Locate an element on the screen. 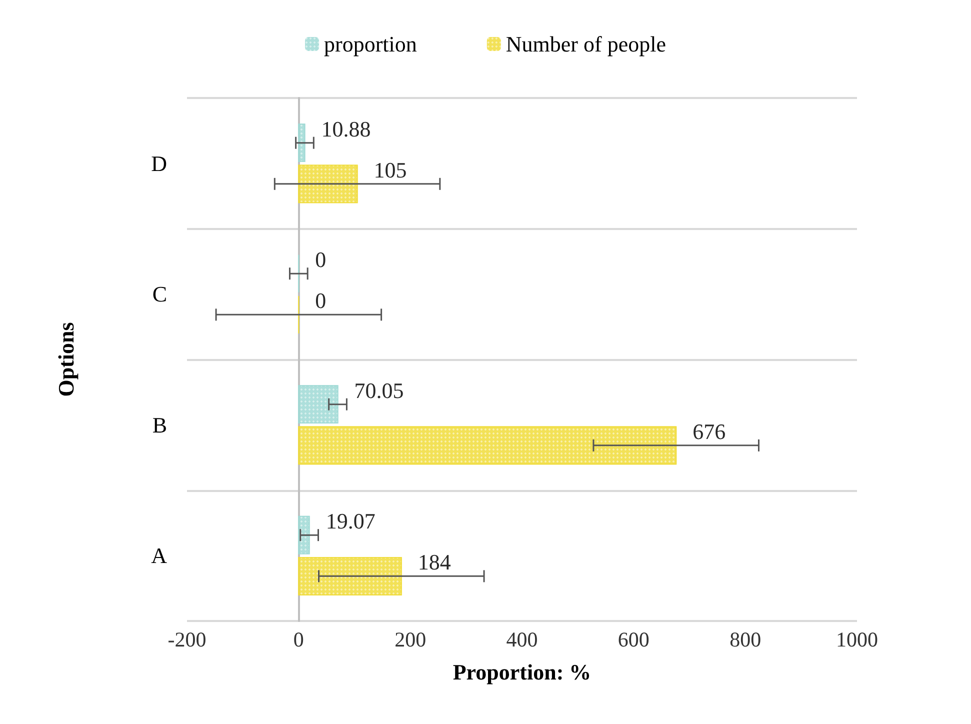 The height and width of the screenshot is (724, 971). x-tick-label: 600 is located at coordinates (634, 640).